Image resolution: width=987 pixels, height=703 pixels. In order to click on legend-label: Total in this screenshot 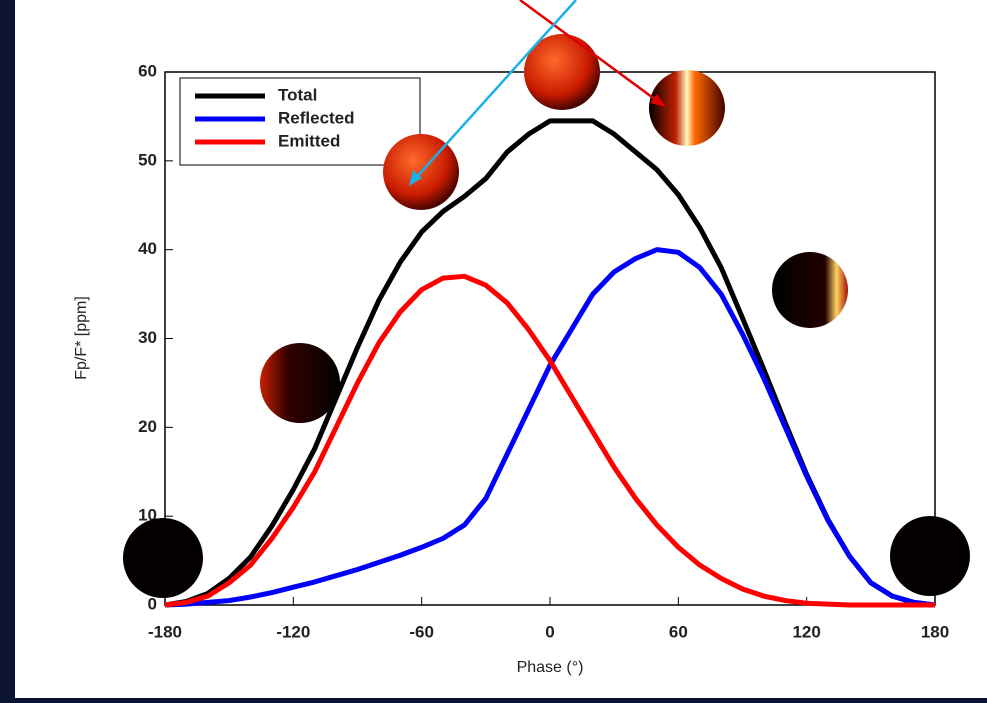, I will do `click(297, 94)`.